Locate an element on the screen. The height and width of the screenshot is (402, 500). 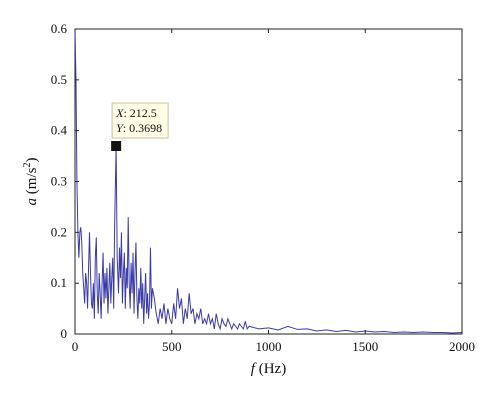
y-tick-label: 0.1 is located at coordinates (59, 282).